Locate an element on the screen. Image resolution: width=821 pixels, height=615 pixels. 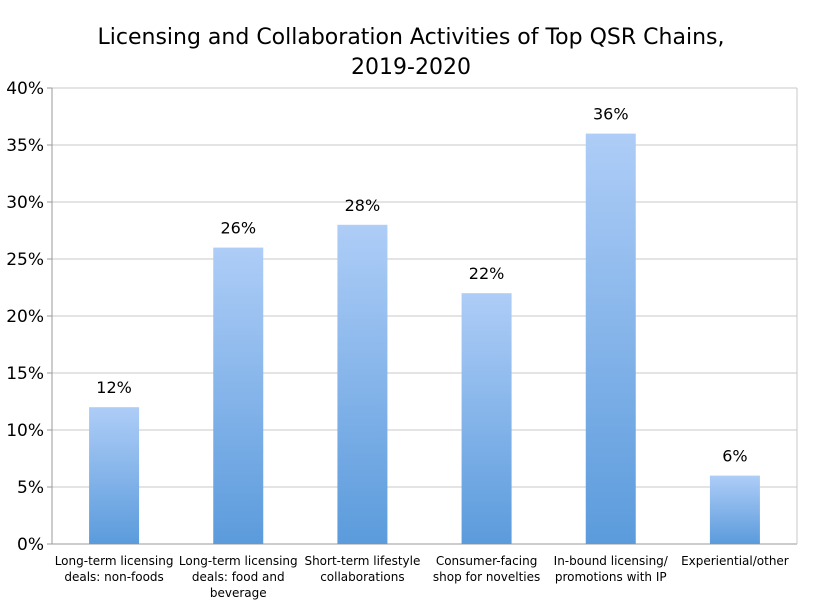
y-tick-label: 10% is located at coordinates (25, 431).